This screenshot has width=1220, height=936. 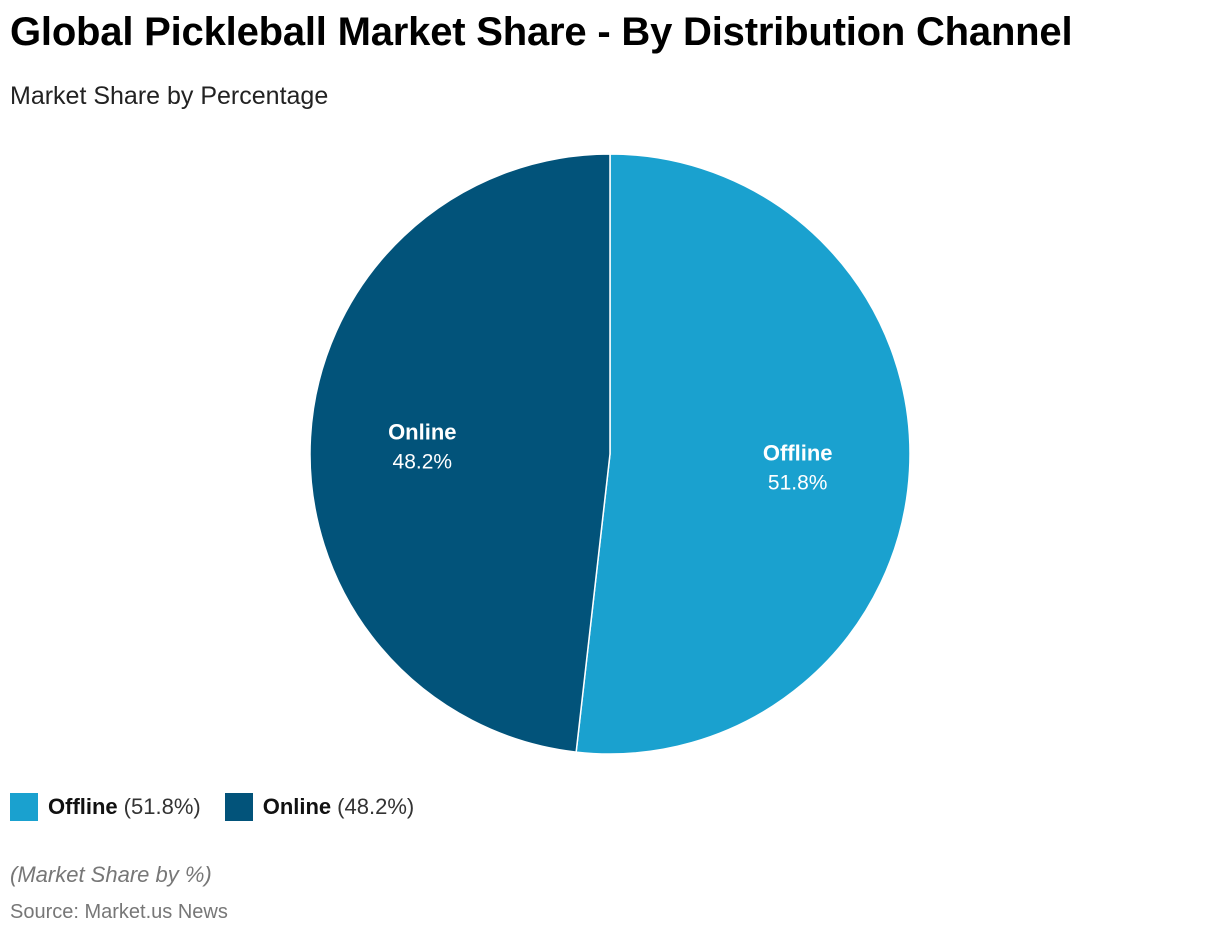 I want to click on legend-item-online: Online (48.2%), so click(x=319, y=807).